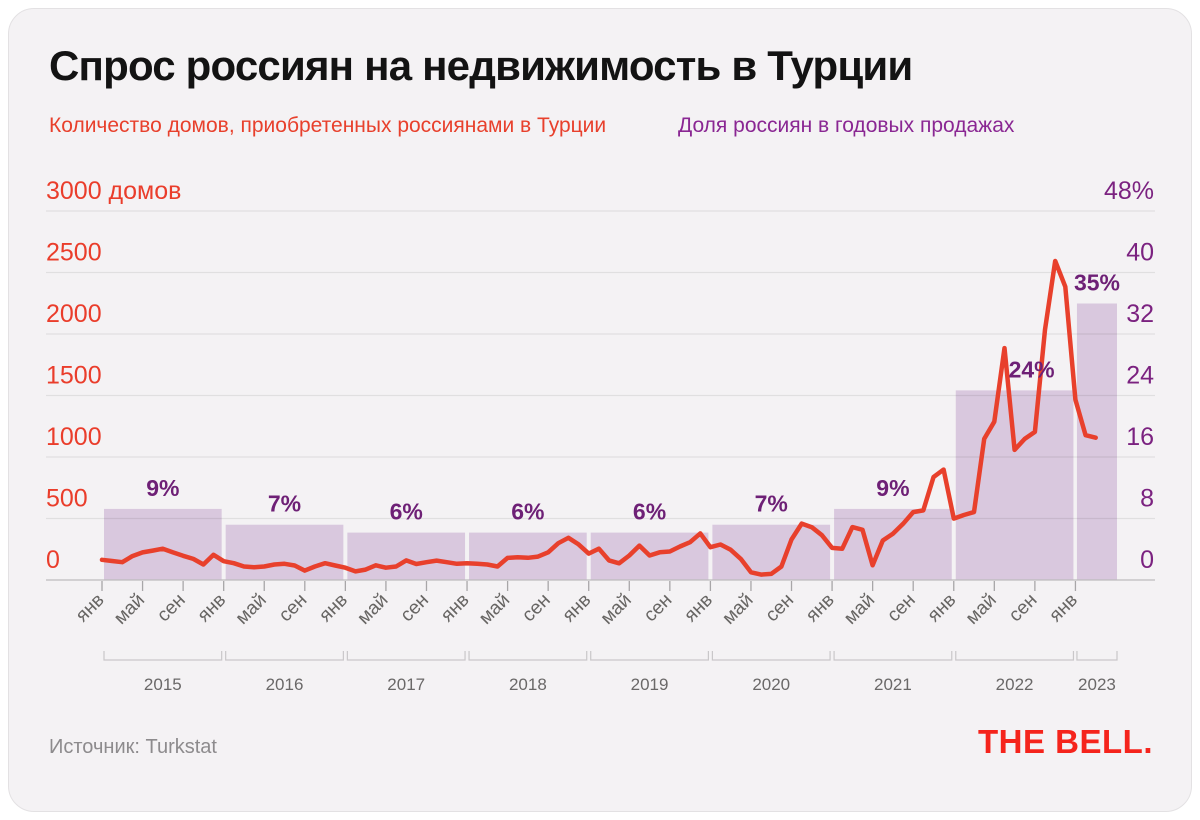 This screenshot has height=820, width=1200. I want to click on year-label: 2019, so click(650, 684).